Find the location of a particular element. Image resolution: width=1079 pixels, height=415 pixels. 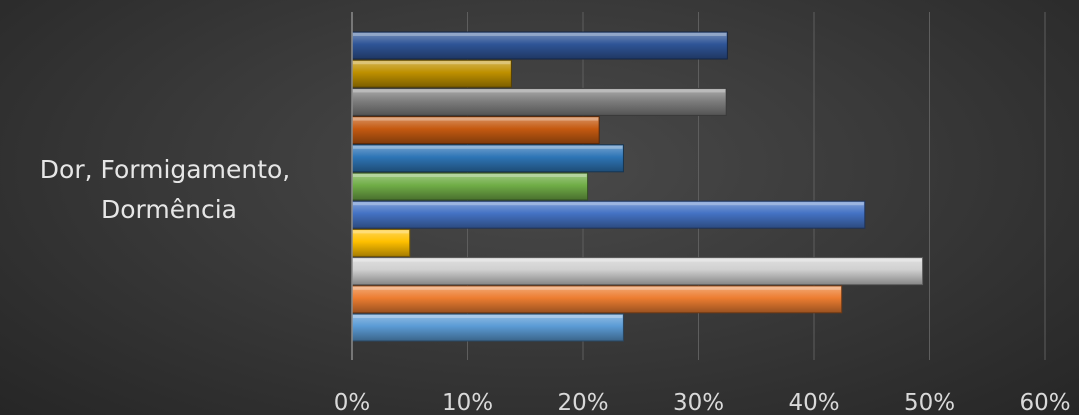

category-label-line-1: Dor, Formigamento, is located at coordinates (165, 169).